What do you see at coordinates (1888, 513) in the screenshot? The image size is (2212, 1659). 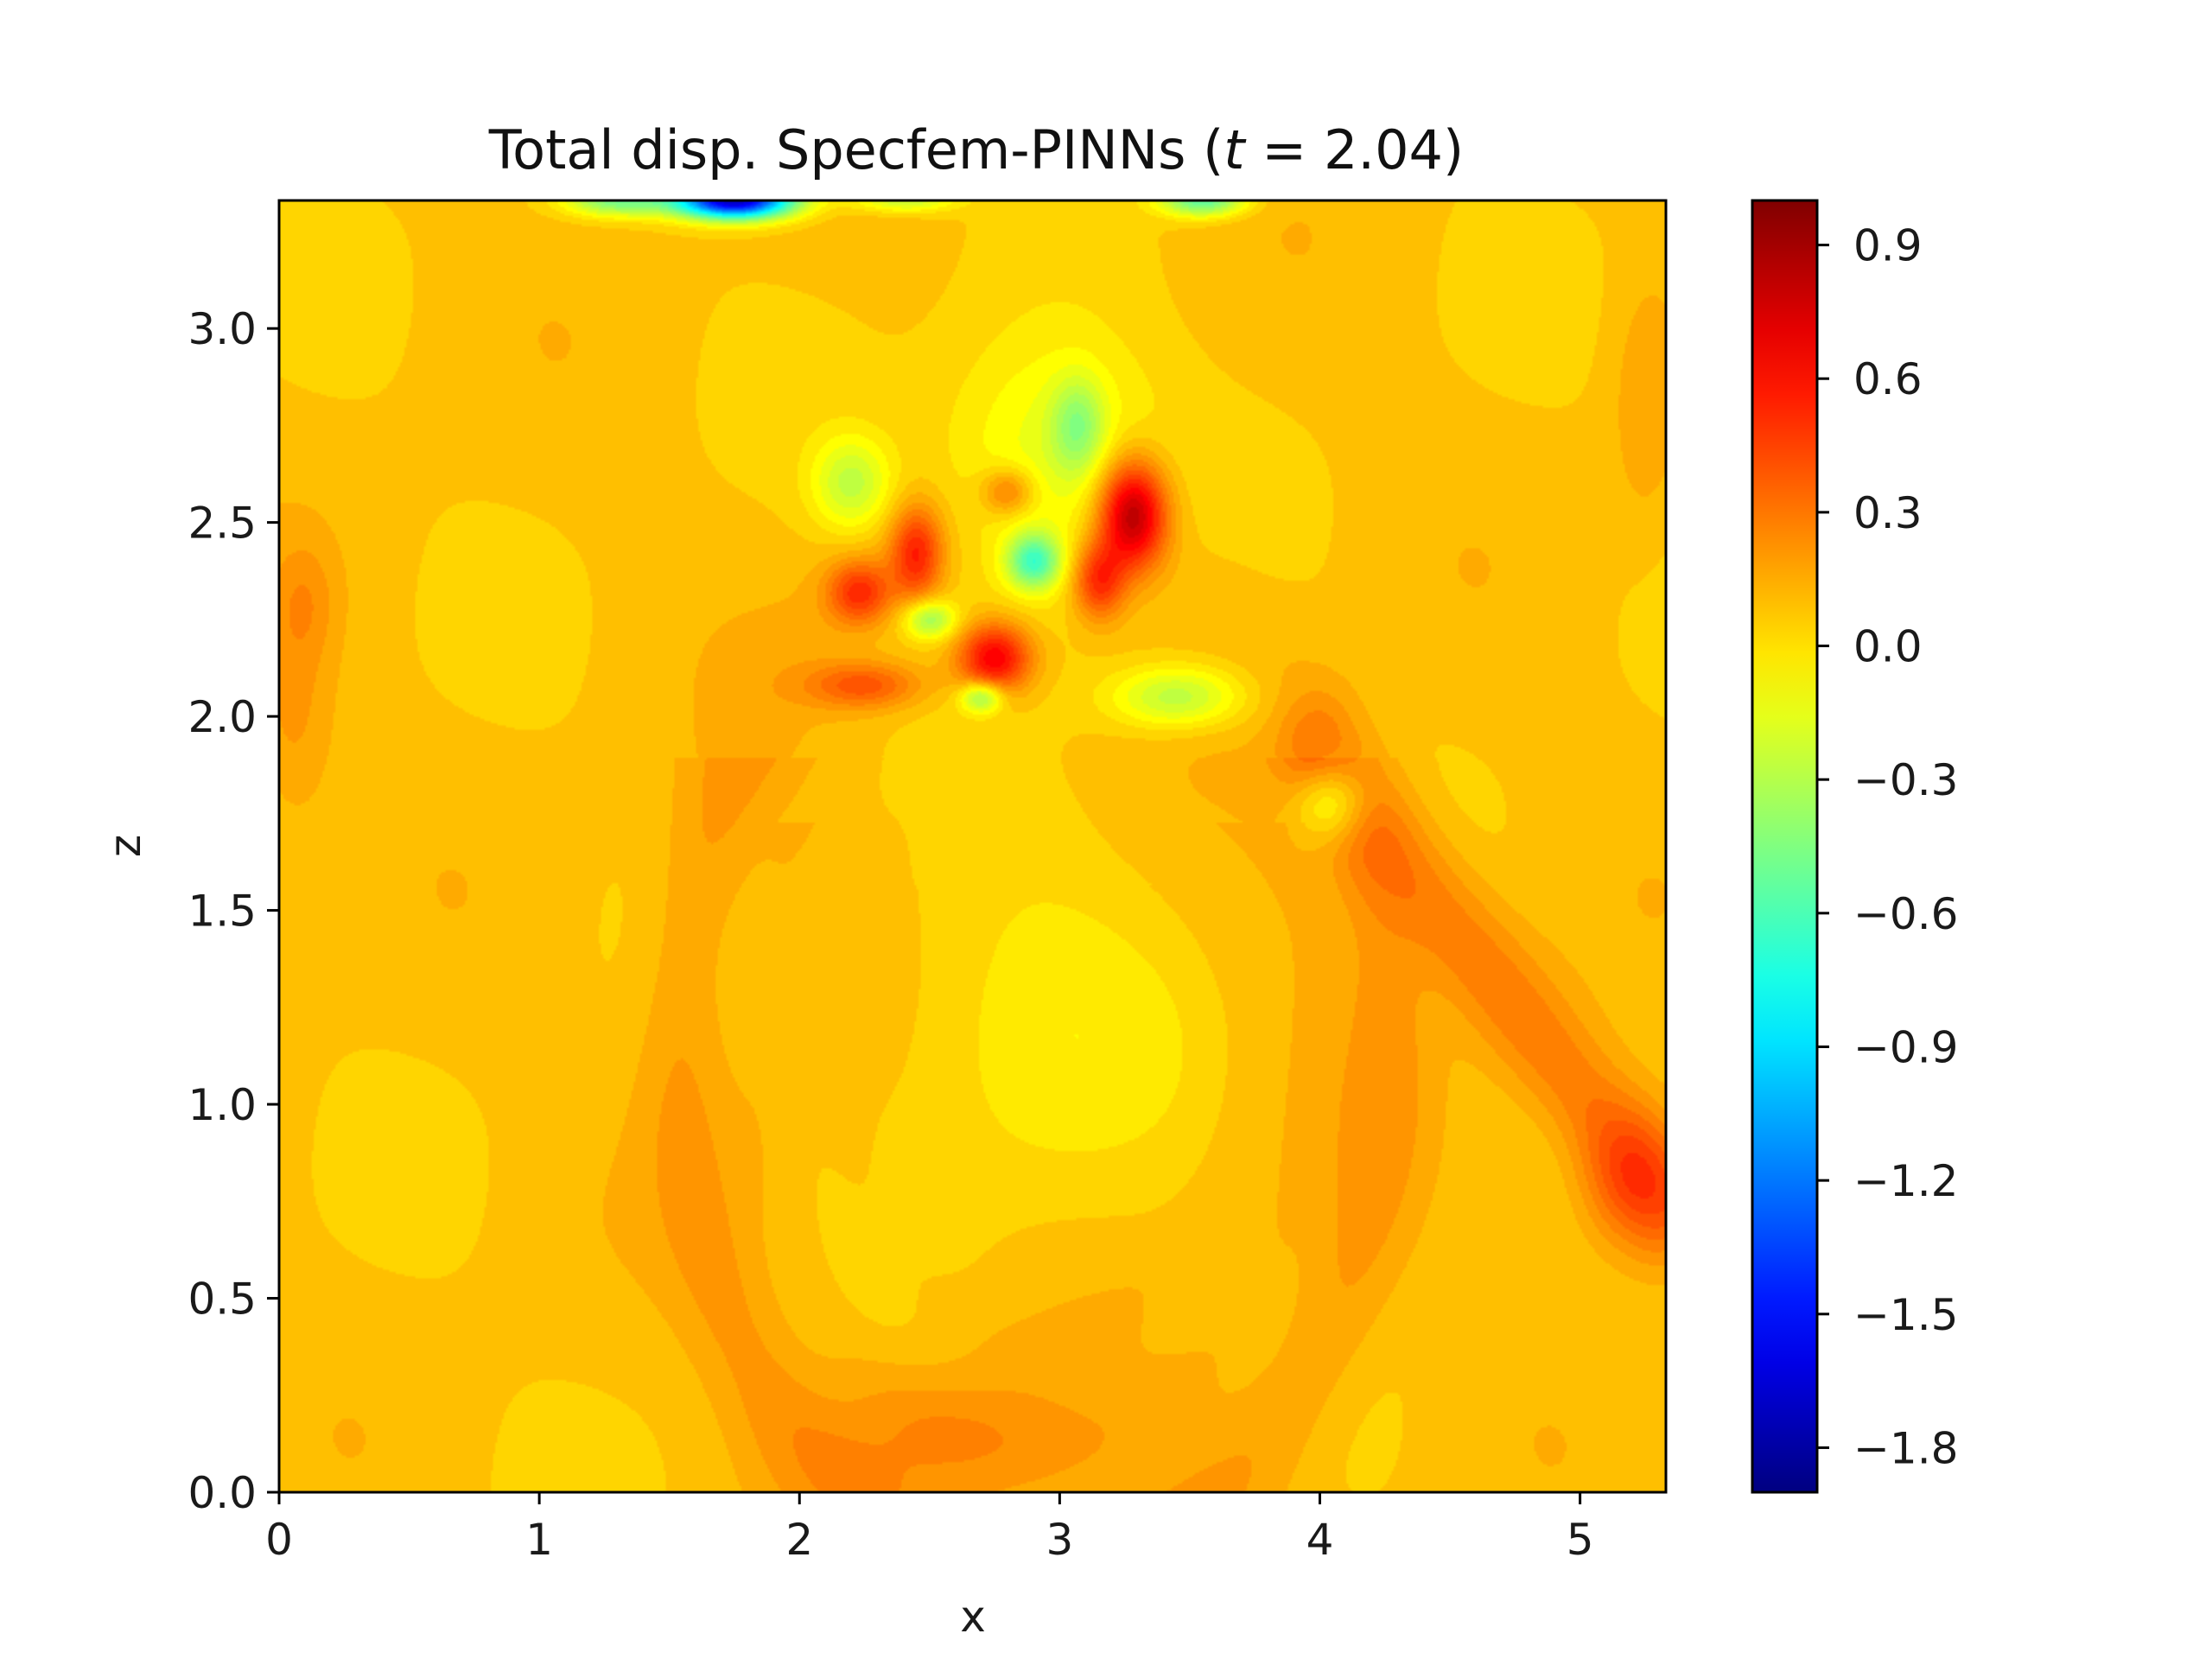 I see `colorbar-tick-label: 0.3` at bounding box center [1888, 513].